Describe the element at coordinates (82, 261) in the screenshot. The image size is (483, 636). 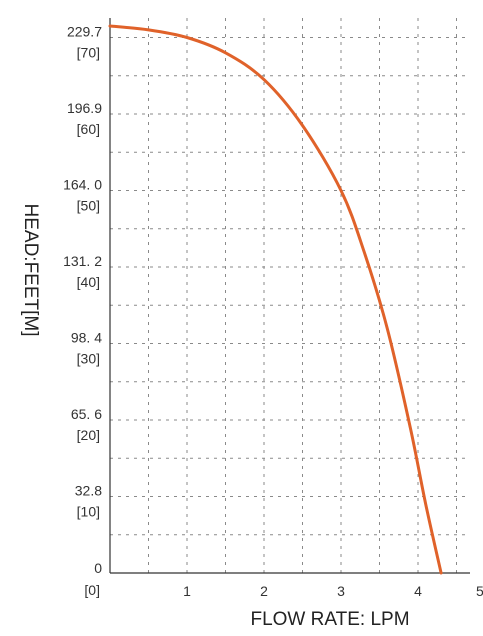
I see `y-tick-label-feet: 131. 2` at that location.